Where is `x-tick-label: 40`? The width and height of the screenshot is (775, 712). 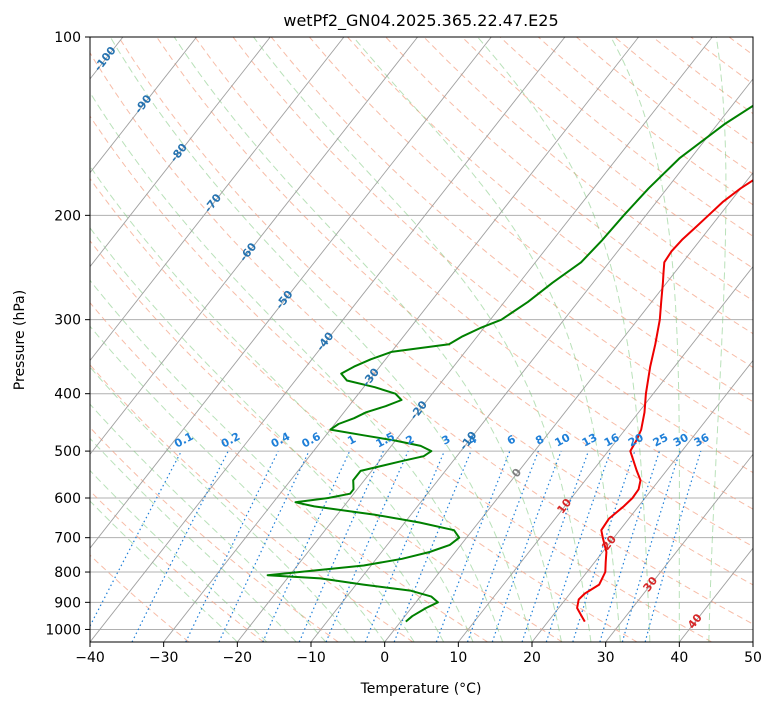
x-tick-label: 40 is located at coordinates (679, 658).